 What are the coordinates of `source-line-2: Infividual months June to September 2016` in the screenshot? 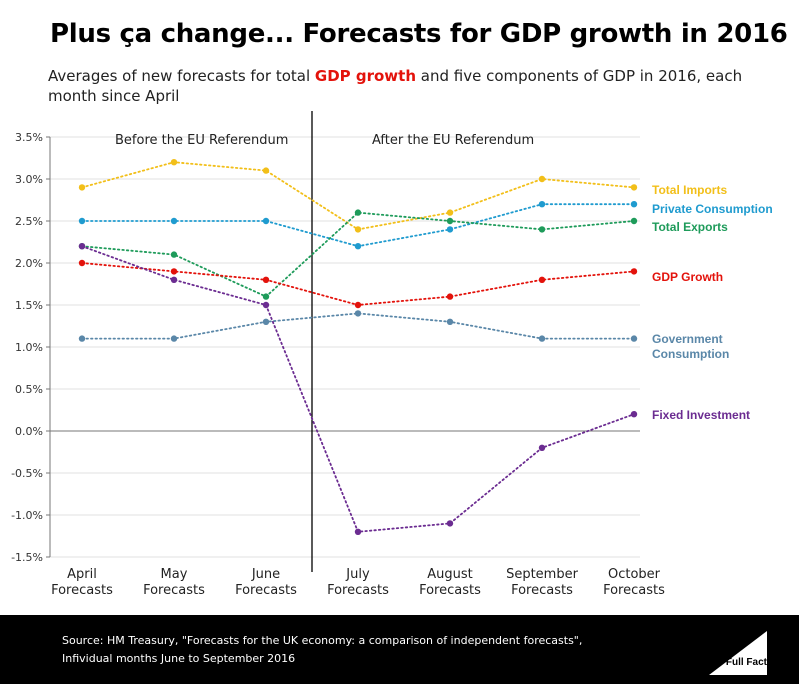 It's located at (179, 658).